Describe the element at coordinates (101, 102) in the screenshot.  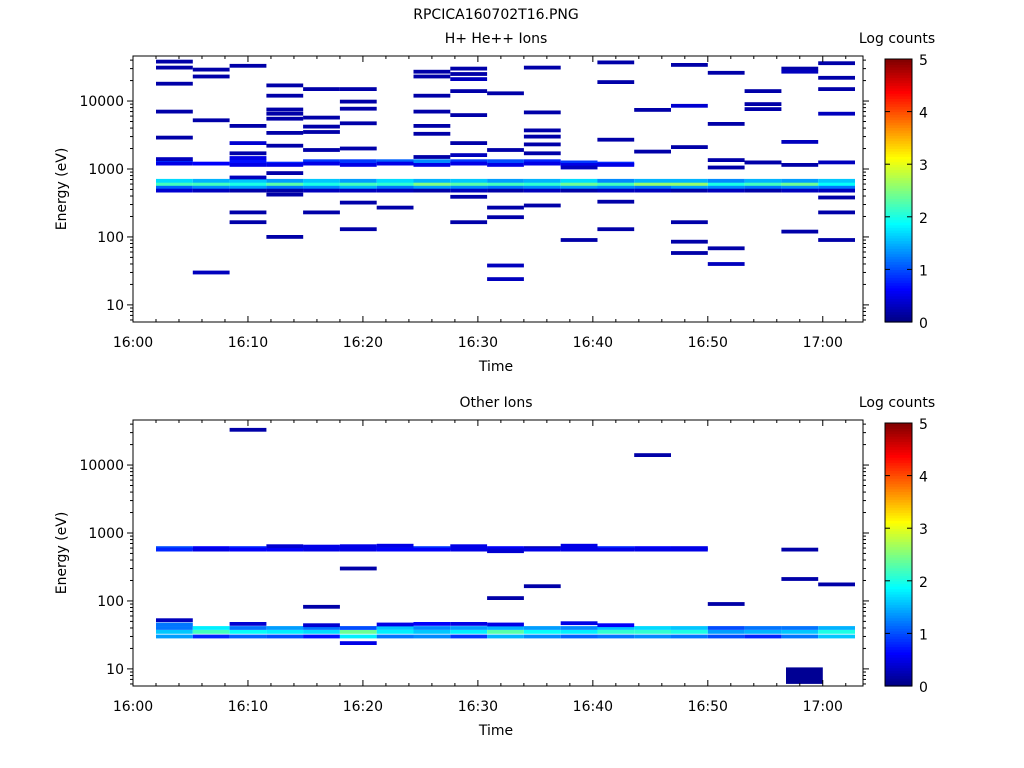
I see `y-tick-label: 10000` at that location.